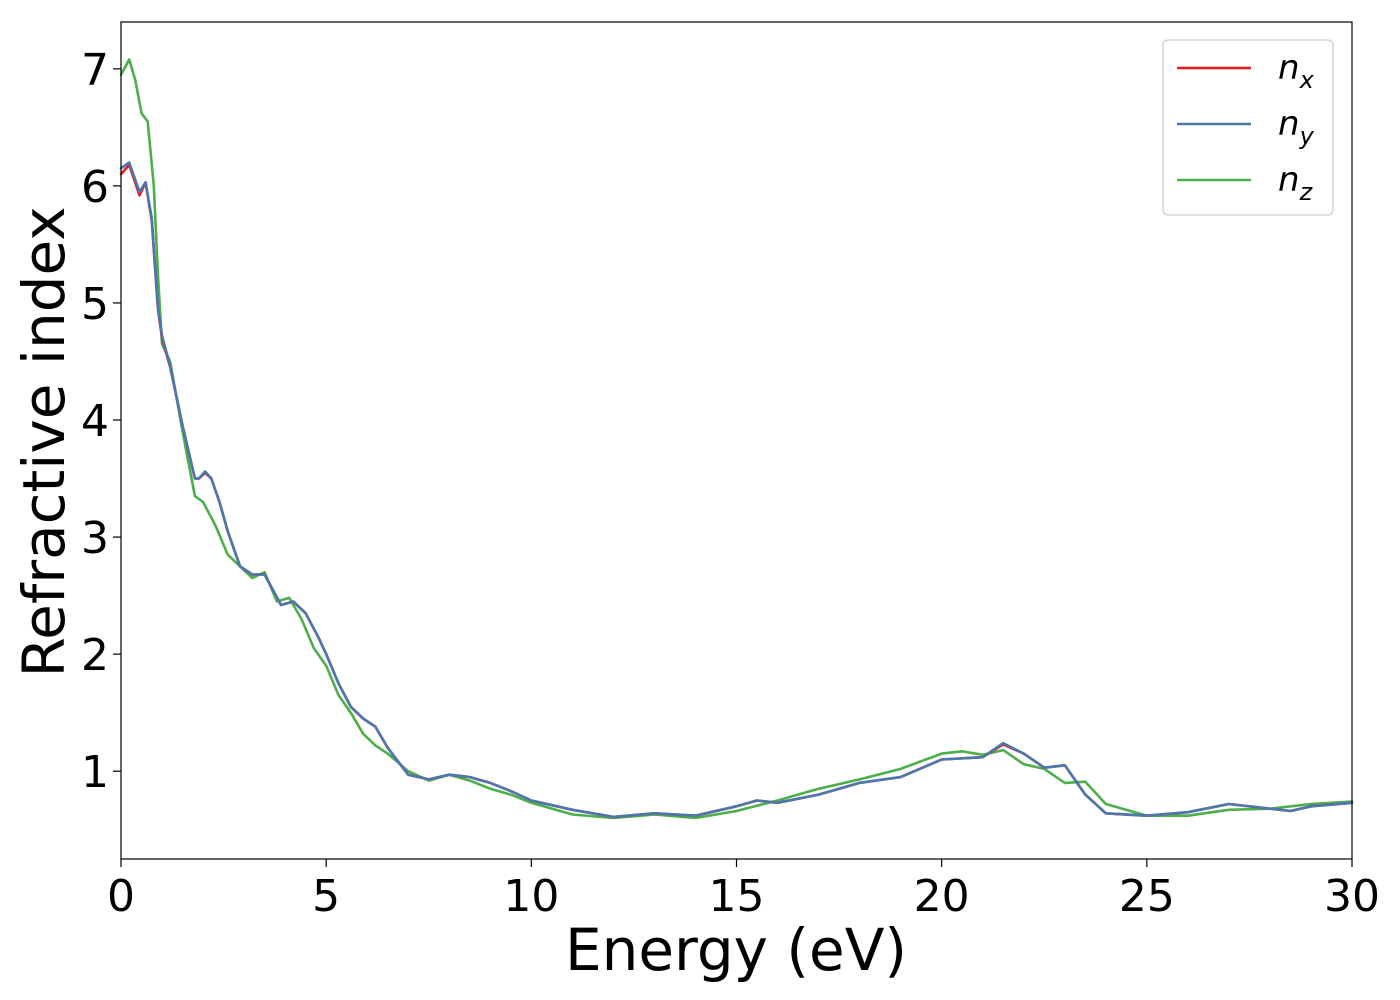  I want to click on x-tick-label: 30, so click(1352, 896).